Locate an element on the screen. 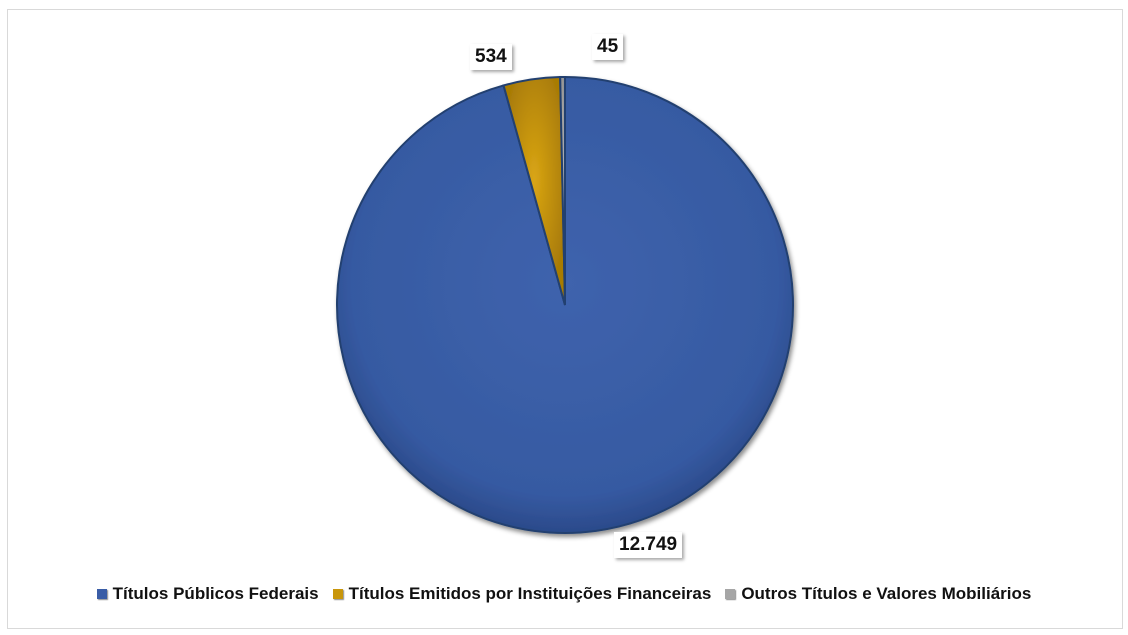 Image resolution: width=1128 pixels, height=635 pixels. legend-item-2: Outros Títulos e Valores Mobiliários is located at coordinates (878, 594).